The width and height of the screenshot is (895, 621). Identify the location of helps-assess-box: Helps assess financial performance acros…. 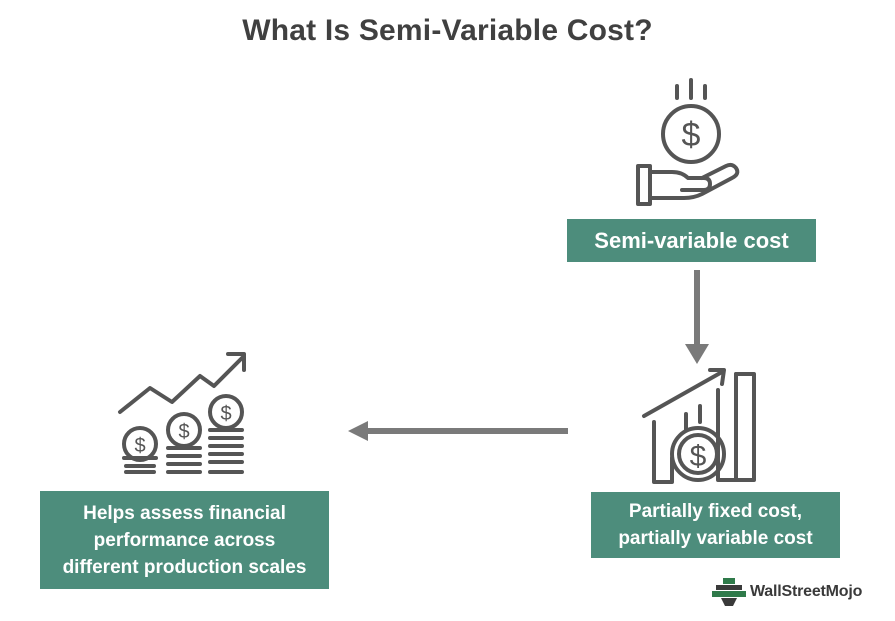
(184, 540).